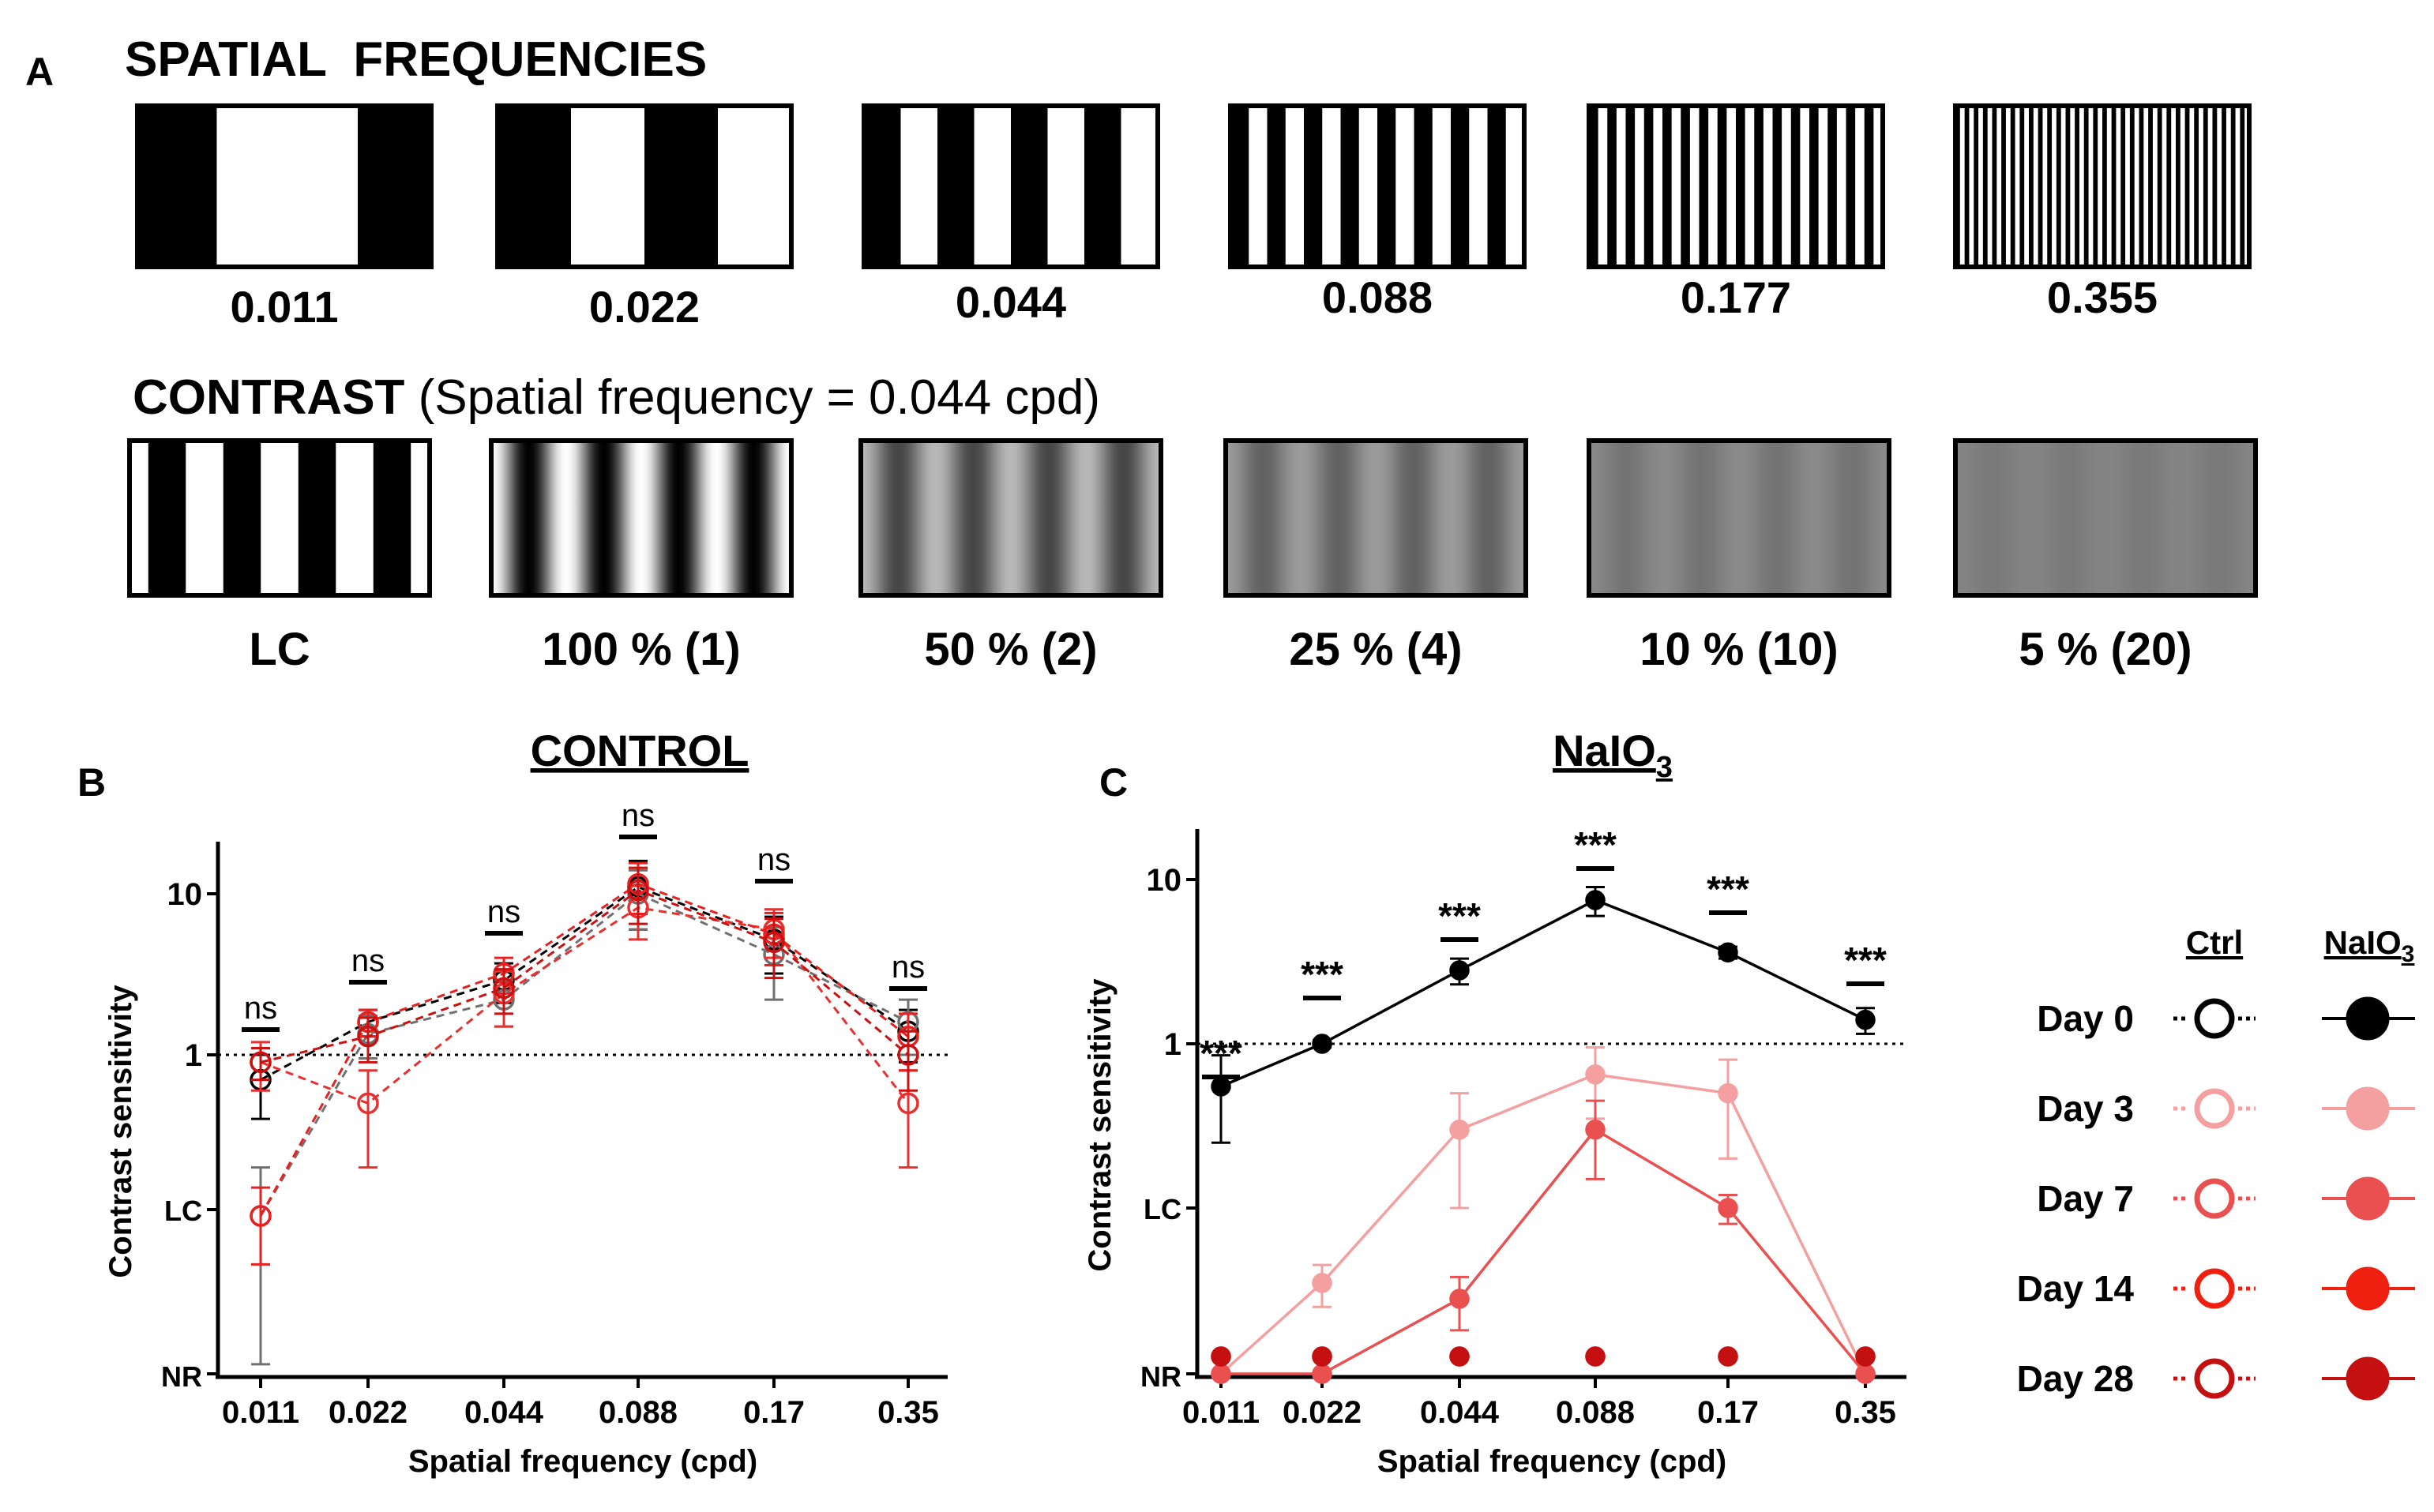 The image size is (2434, 1512). I want to click on panel-b-label: B, so click(92, 783).